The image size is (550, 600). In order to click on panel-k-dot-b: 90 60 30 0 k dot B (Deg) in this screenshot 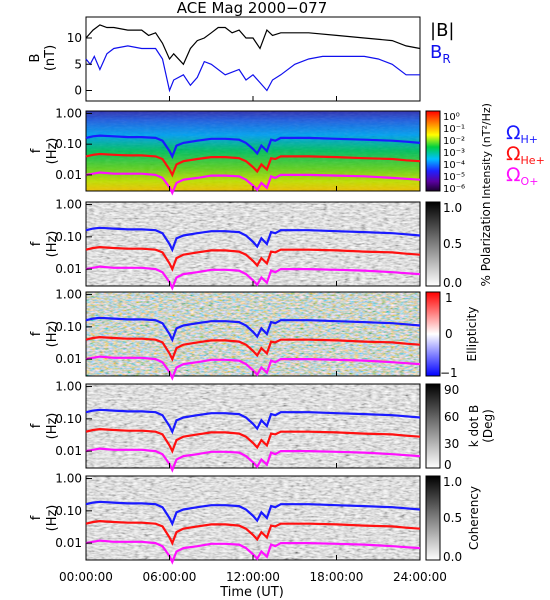, I will do `click(290, 427)`.